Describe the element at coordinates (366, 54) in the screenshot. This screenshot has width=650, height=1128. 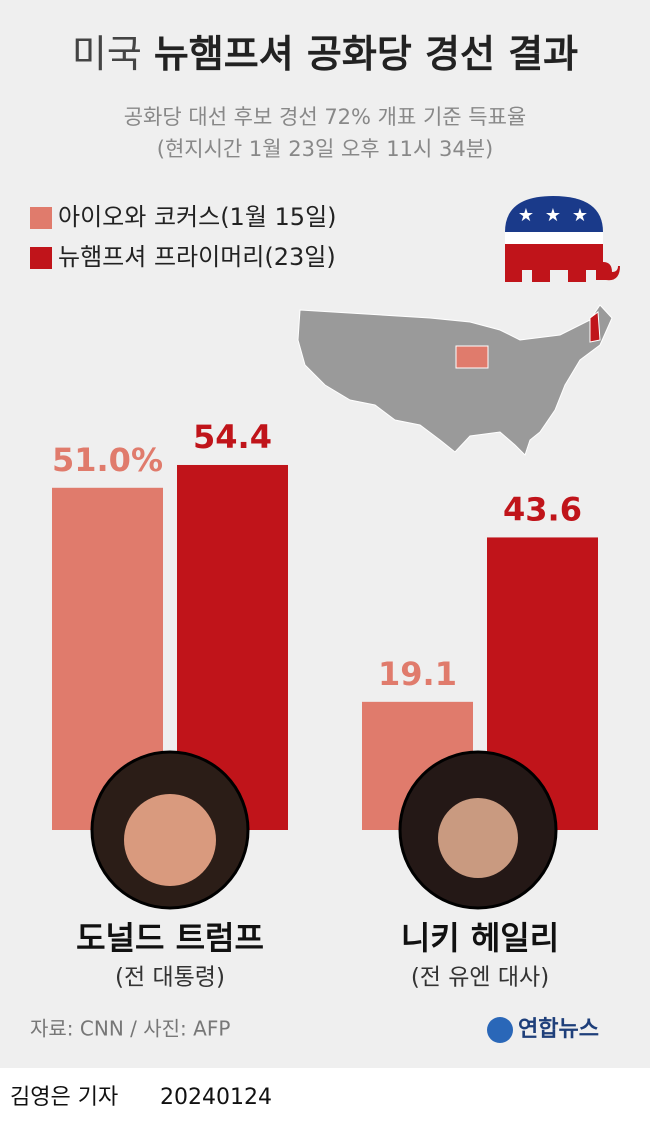
I see `title-main: 뉴햄프셔 공화당 경선 결과` at that location.